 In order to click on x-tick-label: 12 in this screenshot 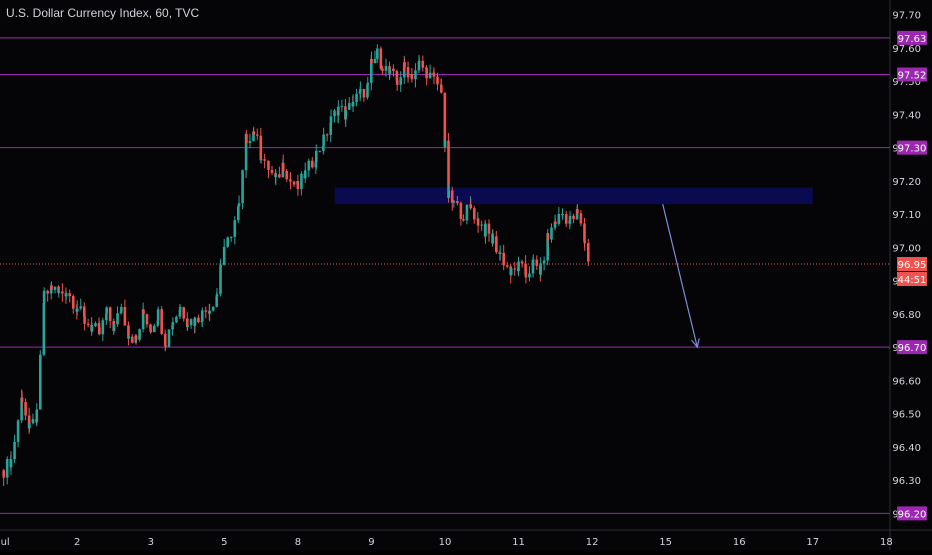, I will do `click(592, 542)`.